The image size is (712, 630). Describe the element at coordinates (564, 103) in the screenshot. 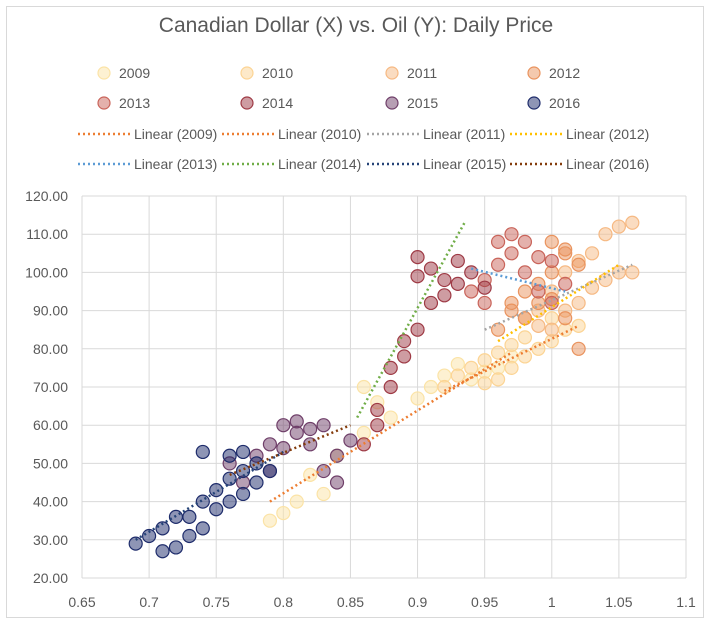

I see `legend-label: 2016` at that location.